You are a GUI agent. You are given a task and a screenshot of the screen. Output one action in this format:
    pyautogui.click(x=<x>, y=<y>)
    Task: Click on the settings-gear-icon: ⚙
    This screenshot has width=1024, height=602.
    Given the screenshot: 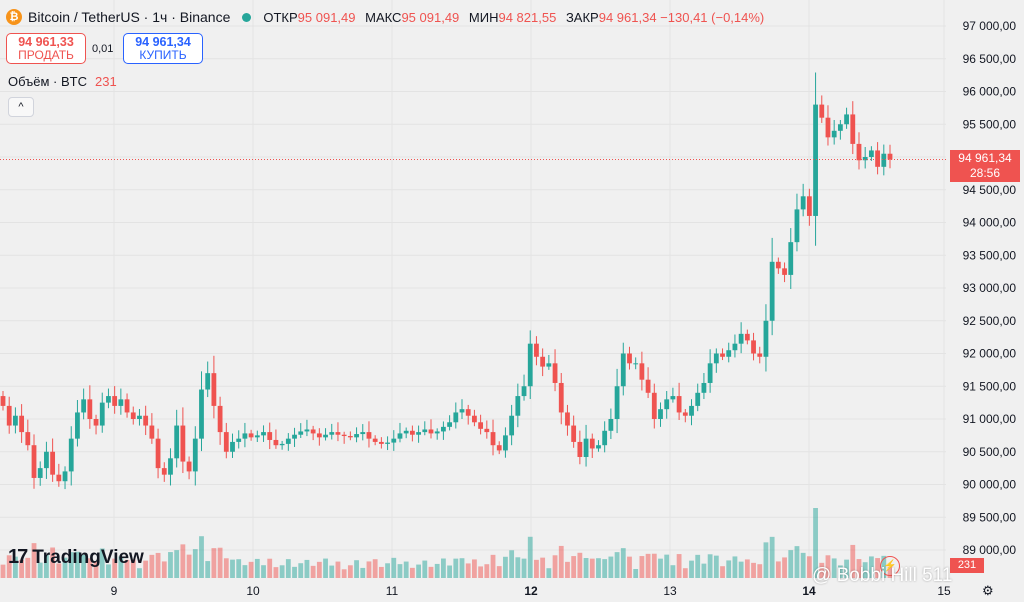 What is the action you would take?
    pyautogui.click(x=988, y=590)
    